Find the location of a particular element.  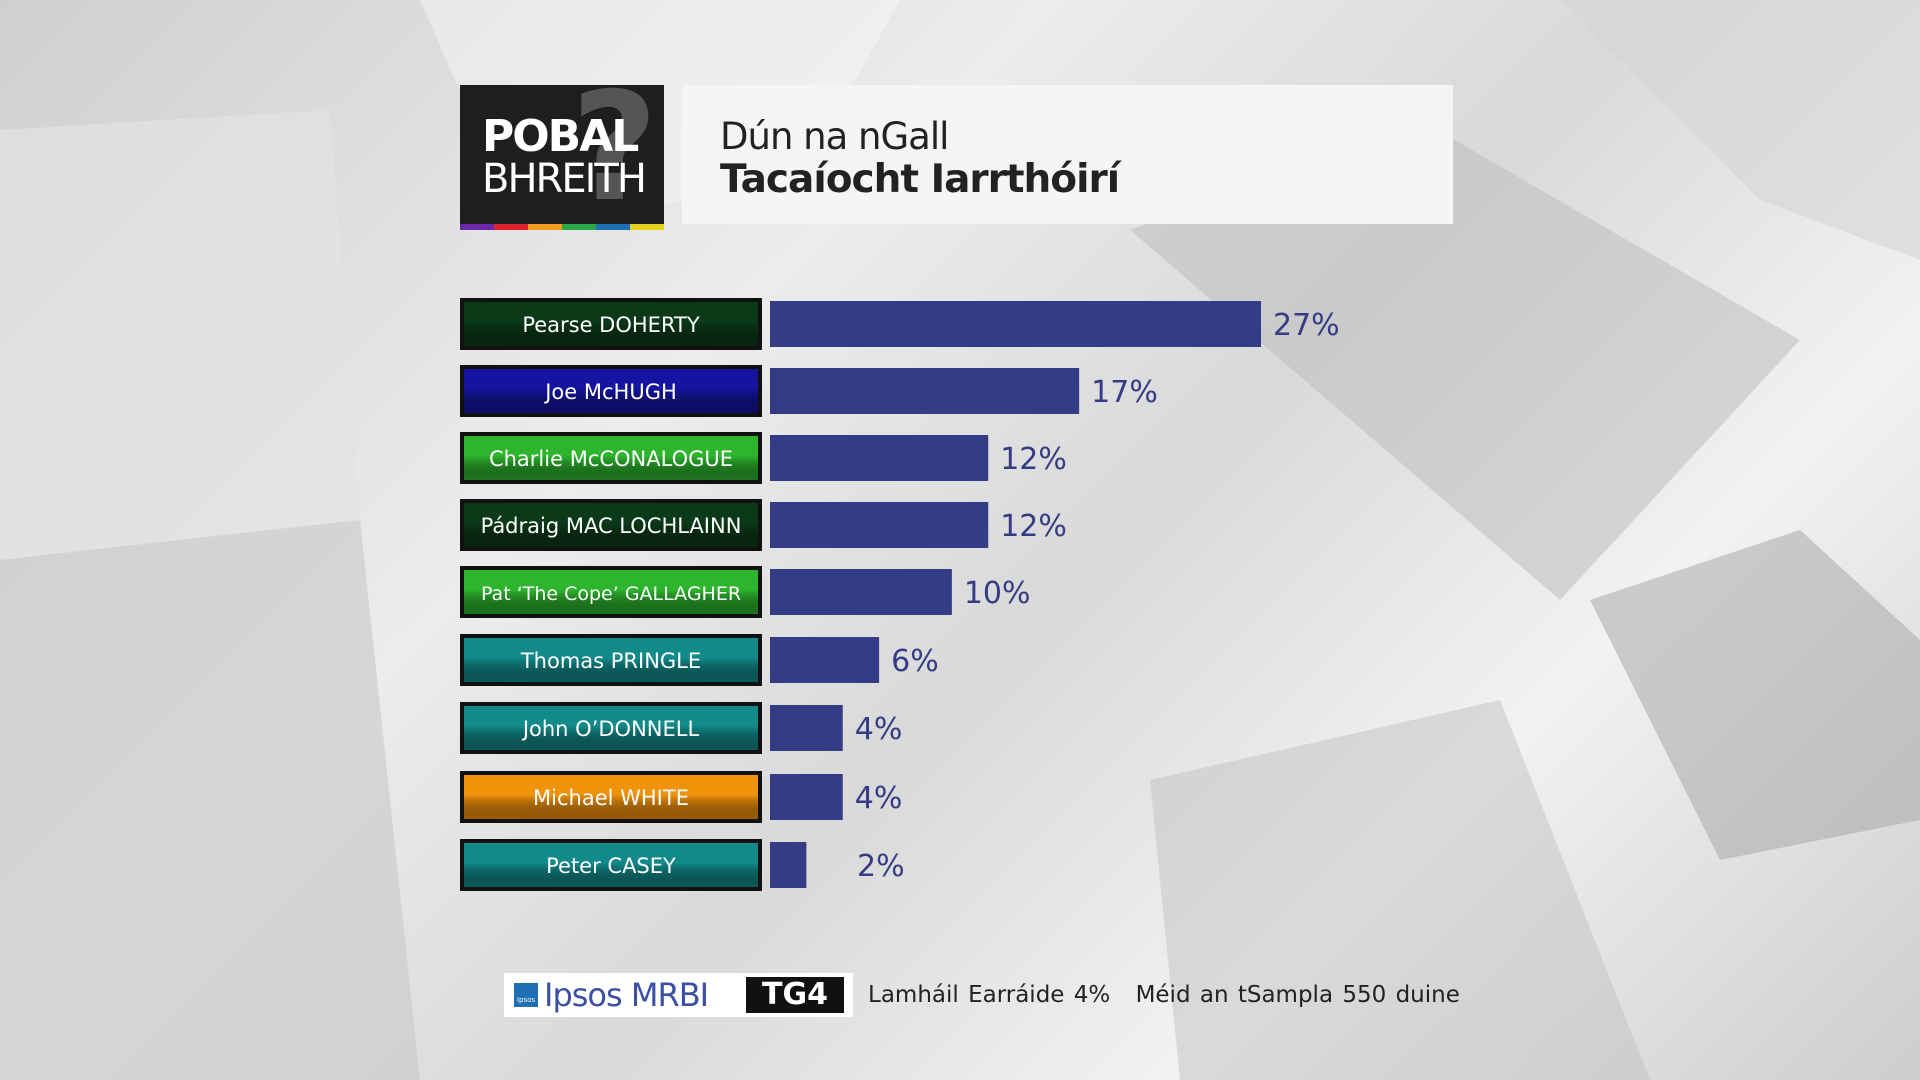

candidate-name: Pádraig MAC LOCHLAINN is located at coordinates (611, 526).